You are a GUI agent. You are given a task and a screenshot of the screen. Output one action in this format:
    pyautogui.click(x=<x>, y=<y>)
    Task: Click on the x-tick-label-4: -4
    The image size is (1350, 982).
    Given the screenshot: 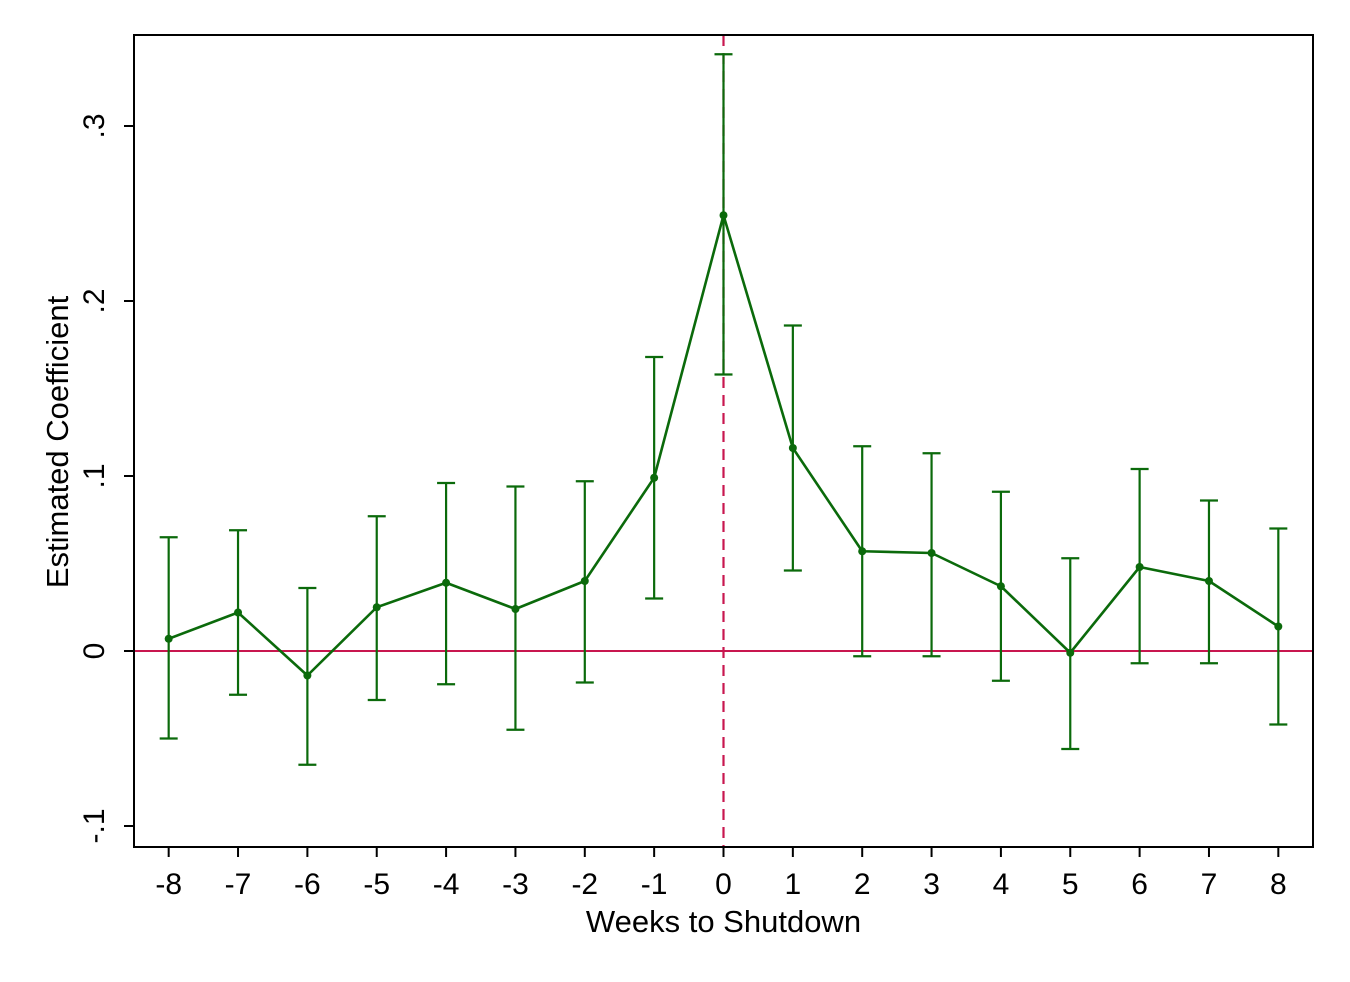 What is the action you would take?
    pyautogui.click(x=446, y=884)
    